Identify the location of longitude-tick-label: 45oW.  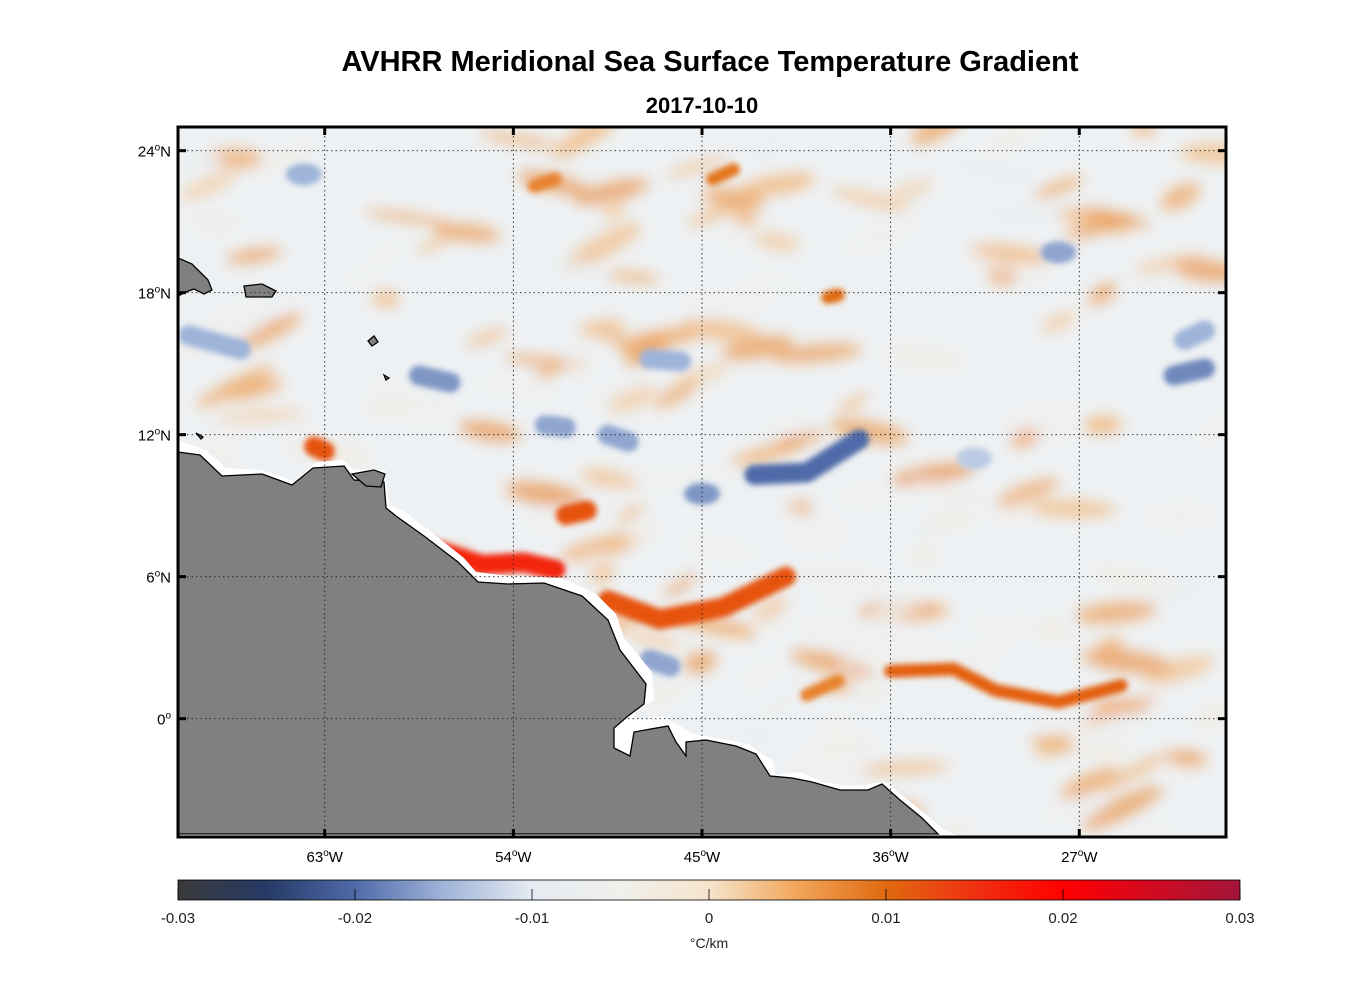
(702, 857).